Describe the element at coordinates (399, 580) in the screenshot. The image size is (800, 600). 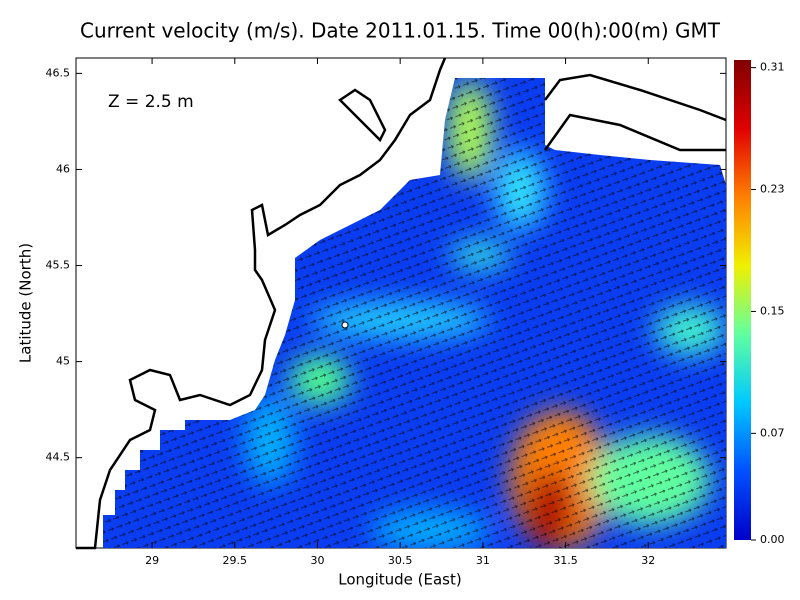
I see `x-axis-label: Longitude (East)` at that location.